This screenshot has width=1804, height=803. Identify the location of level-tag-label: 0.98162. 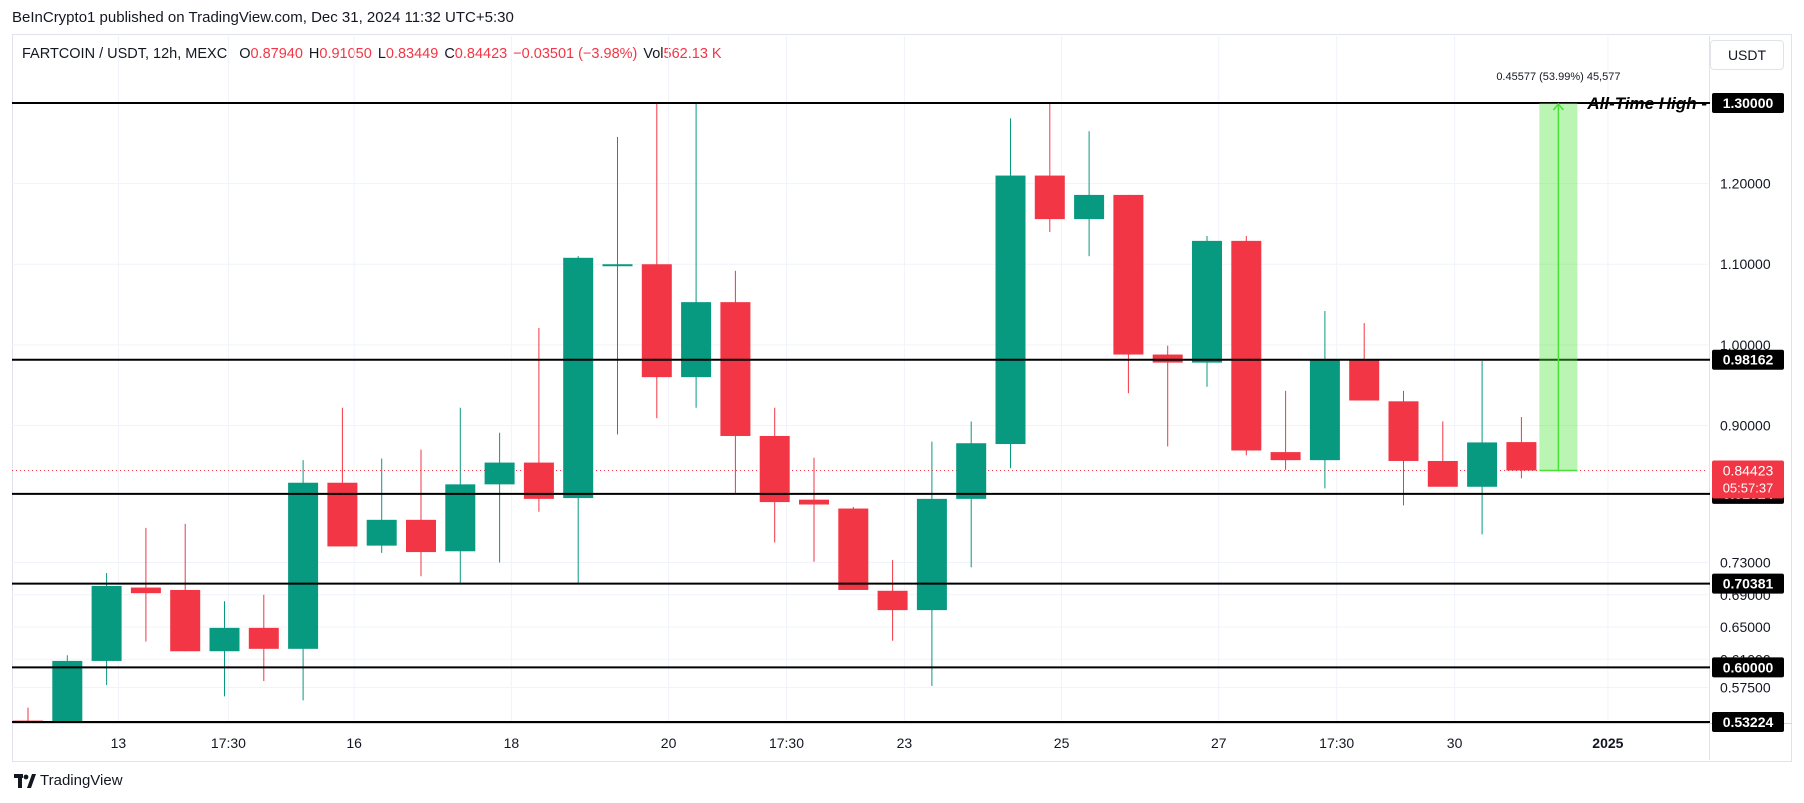
(1748, 360).